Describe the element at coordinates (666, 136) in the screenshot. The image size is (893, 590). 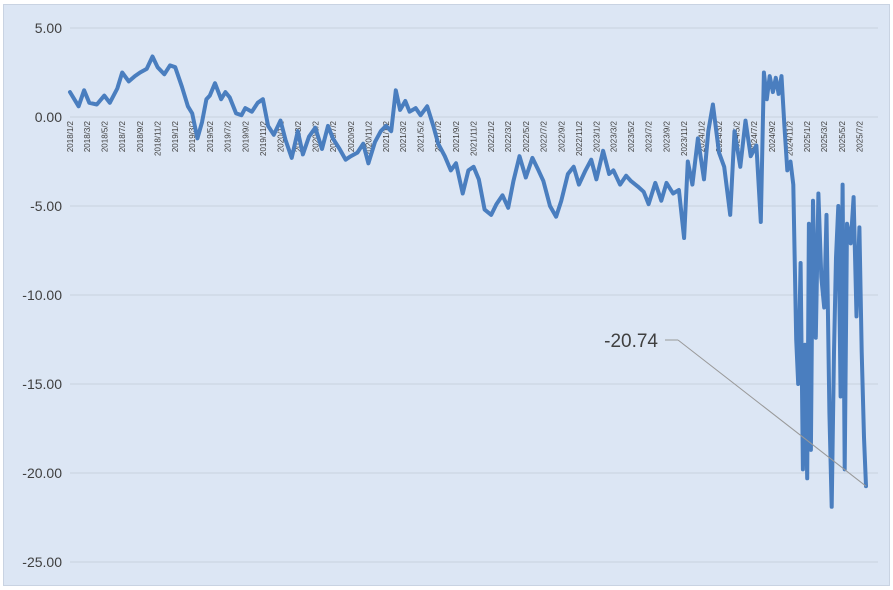
I see `x-tick-label: 2023/9/2` at that location.